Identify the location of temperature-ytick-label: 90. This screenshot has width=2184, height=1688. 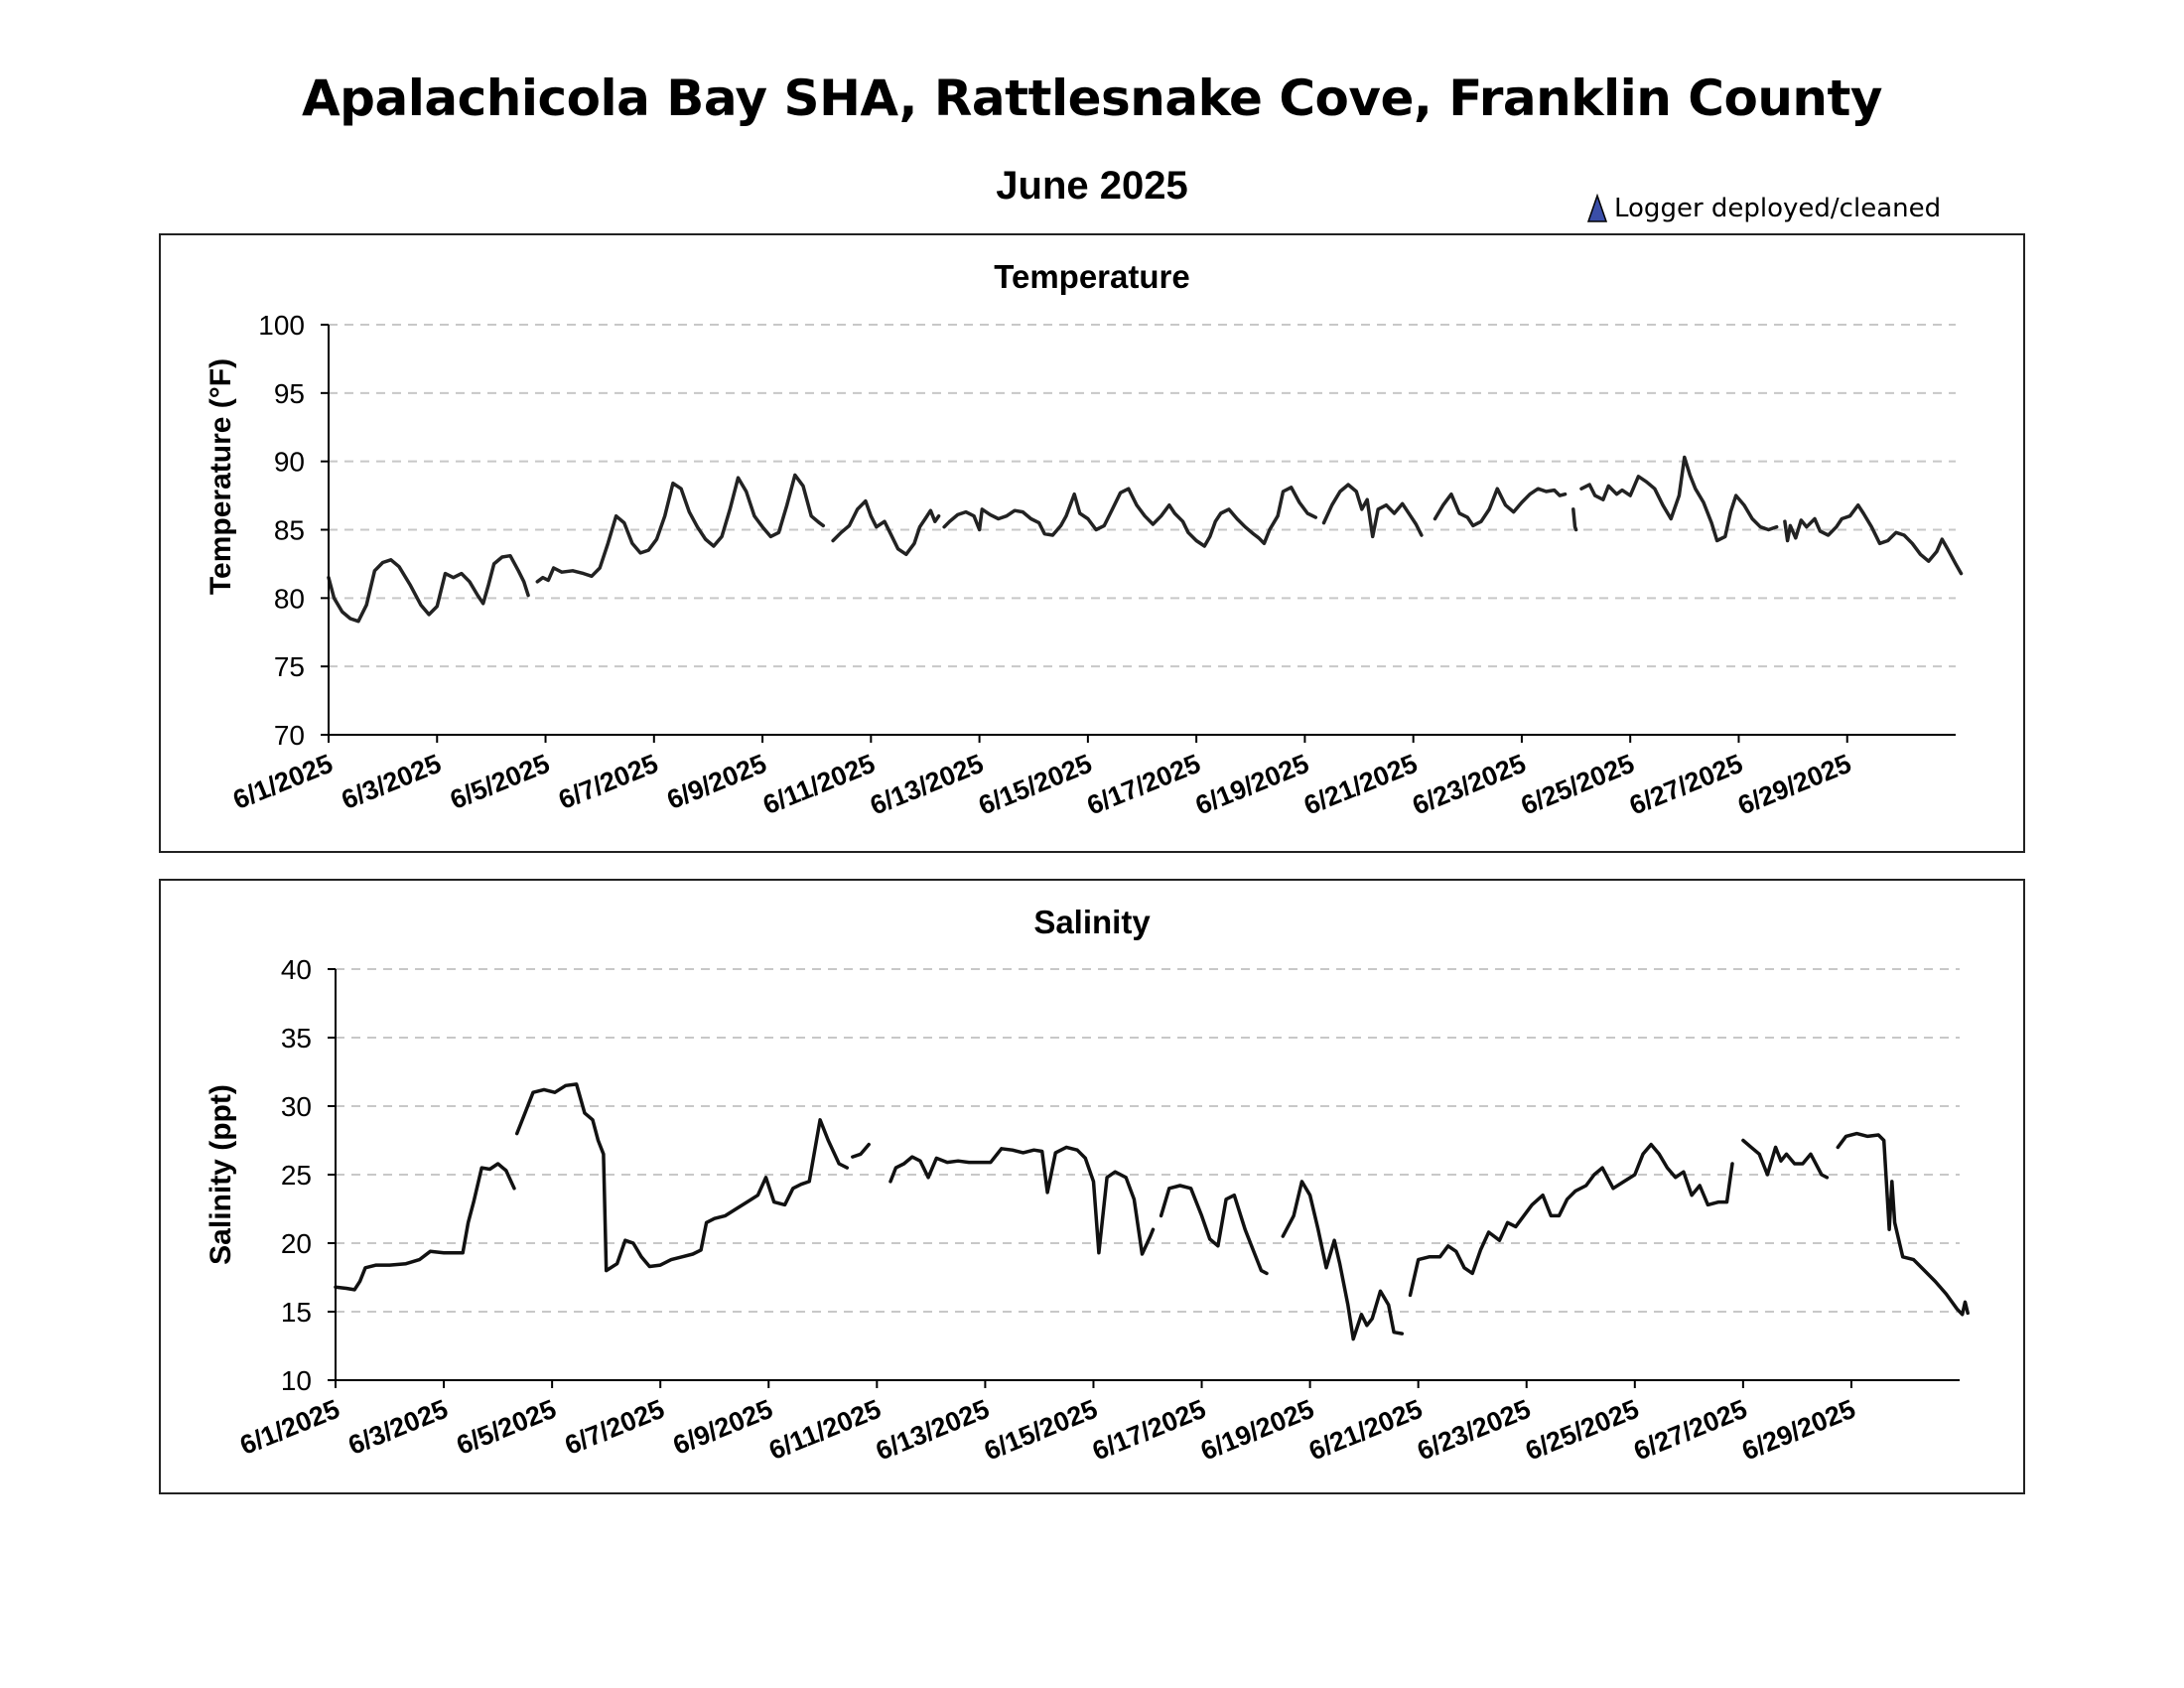
(289, 462).